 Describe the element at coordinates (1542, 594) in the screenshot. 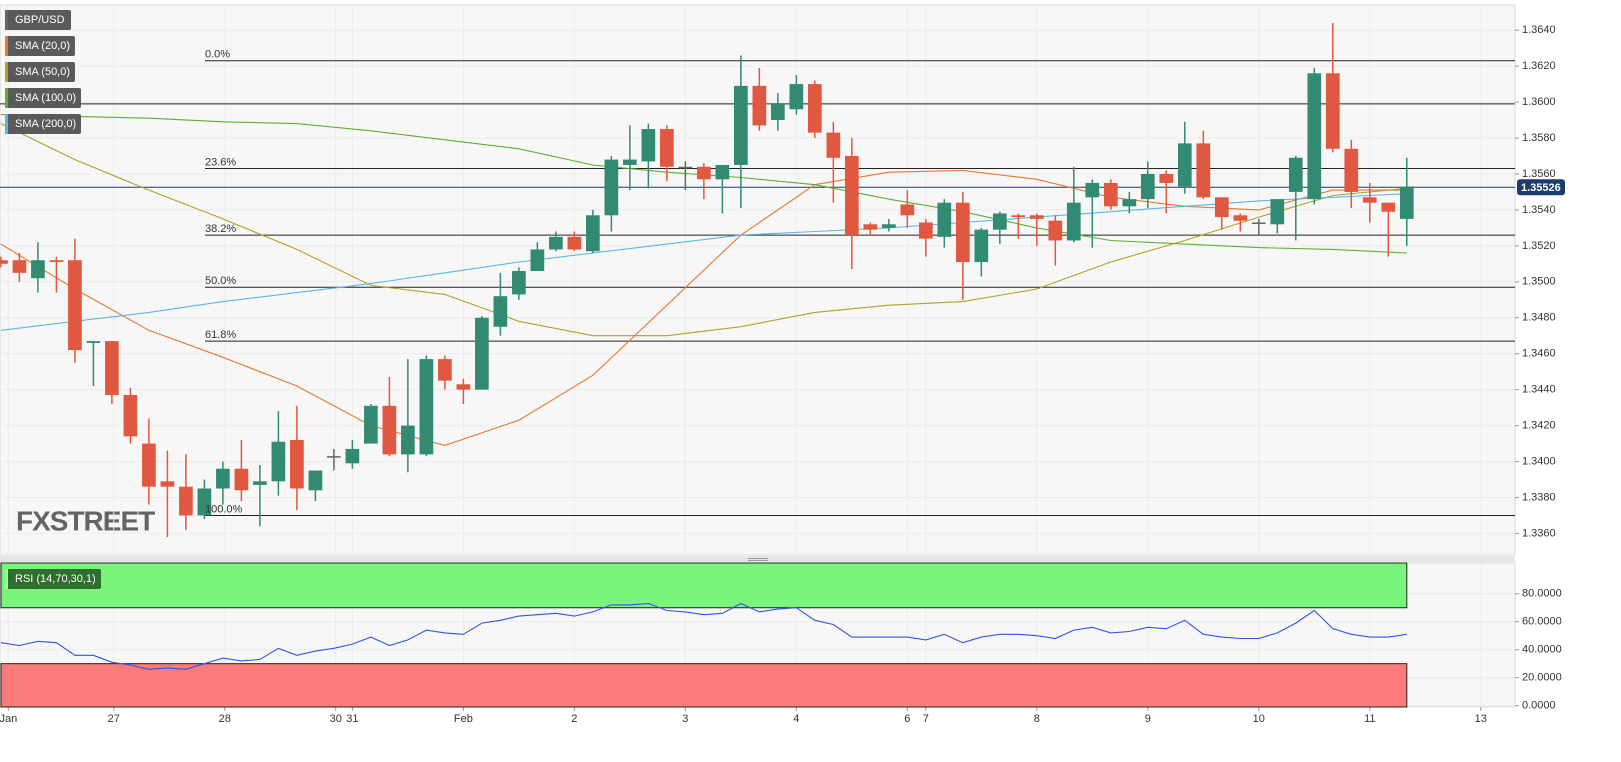

I see `y-tick-label: 80.0000` at that location.